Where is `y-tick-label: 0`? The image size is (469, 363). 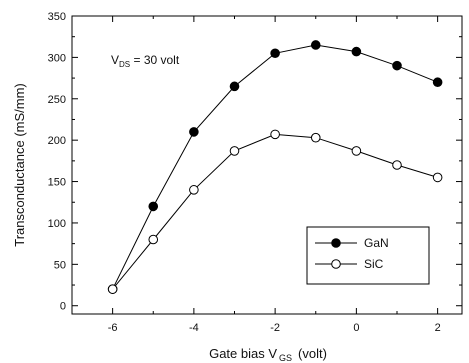 y-tick-label: 0 is located at coordinates (63, 307).